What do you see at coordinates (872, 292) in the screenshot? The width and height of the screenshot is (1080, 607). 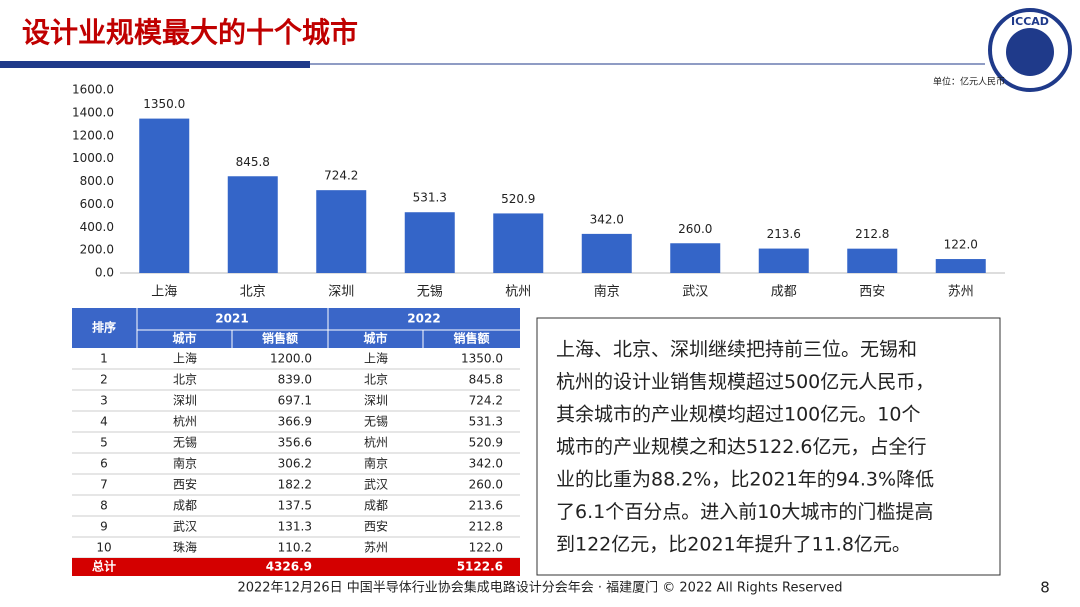 I see `x-tick-label: 西安` at bounding box center [872, 292].